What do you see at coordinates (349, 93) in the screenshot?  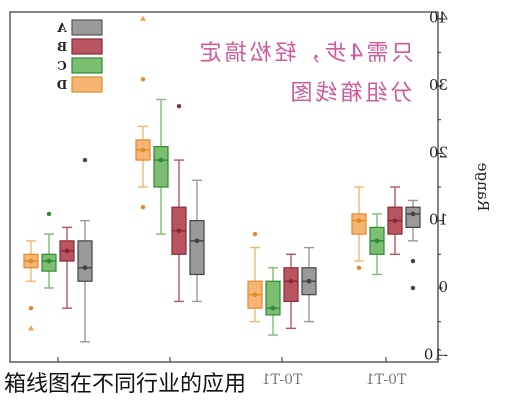 I see `overlay-line-2: 分组箱线图` at bounding box center [349, 93].